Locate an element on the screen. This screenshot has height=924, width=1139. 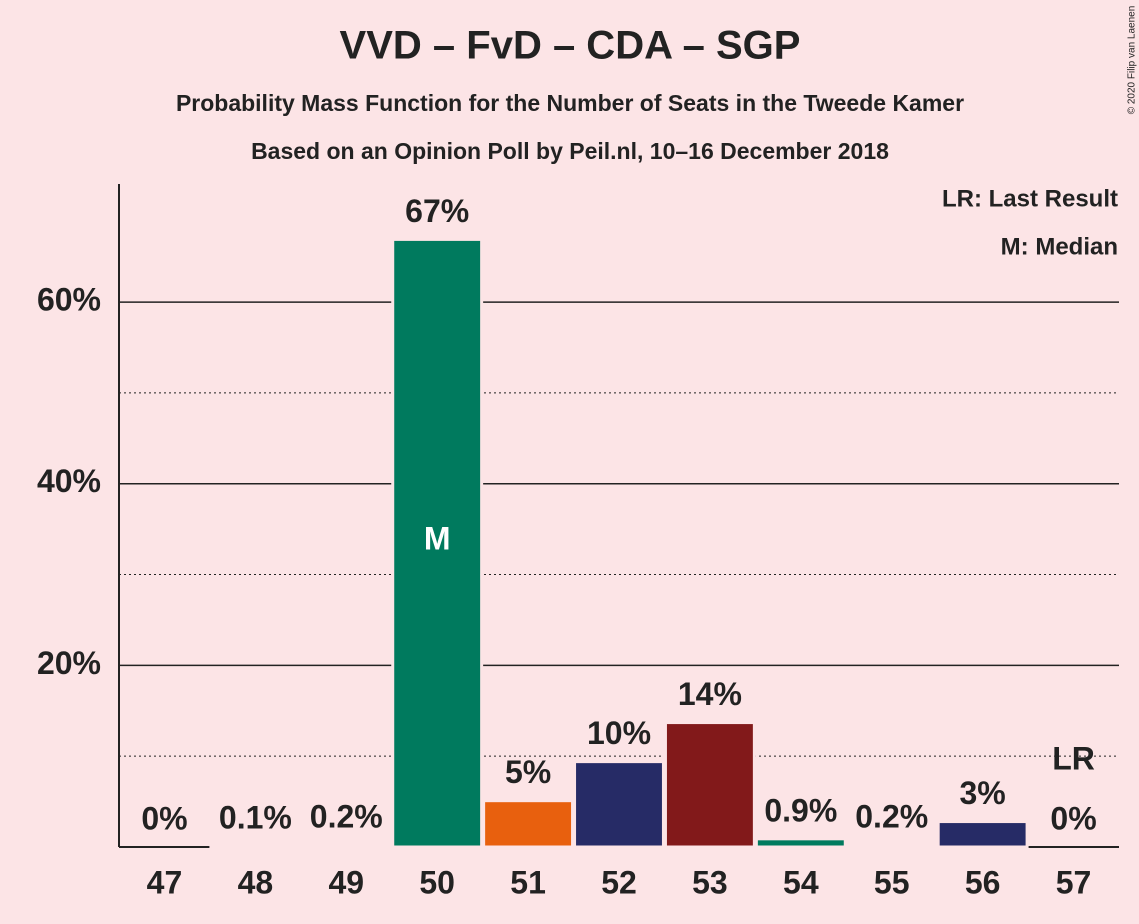
value-label: 14% is located at coordinates (710, 694).